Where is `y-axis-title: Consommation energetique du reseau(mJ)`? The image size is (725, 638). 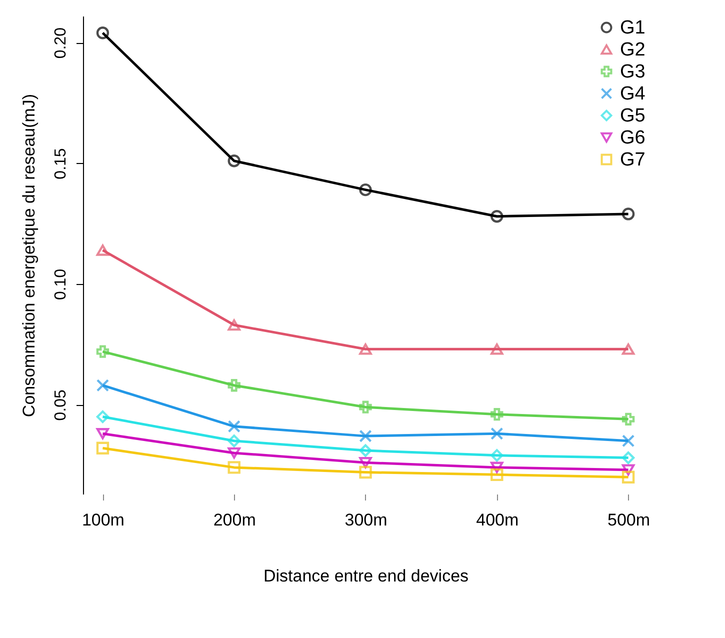
y-axis-title: Consommation energetique du reseau(mJ) is located at coordinates (29, 256).